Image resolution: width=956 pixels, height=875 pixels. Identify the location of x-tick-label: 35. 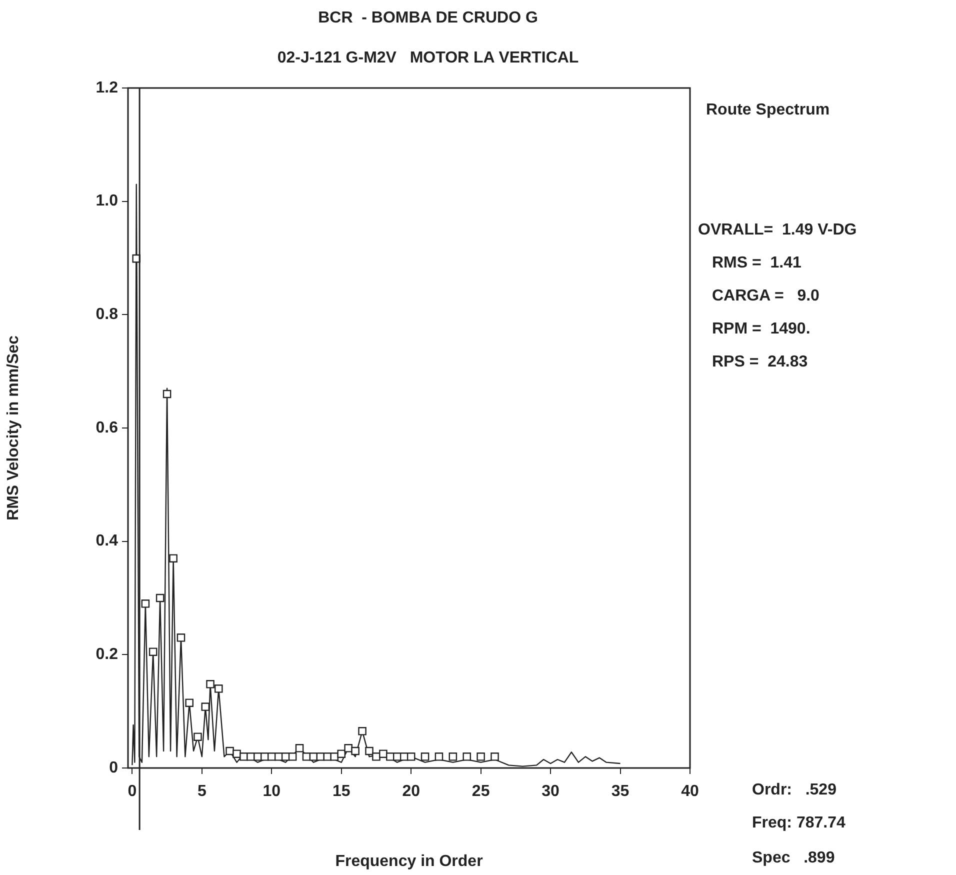
(620, 791).